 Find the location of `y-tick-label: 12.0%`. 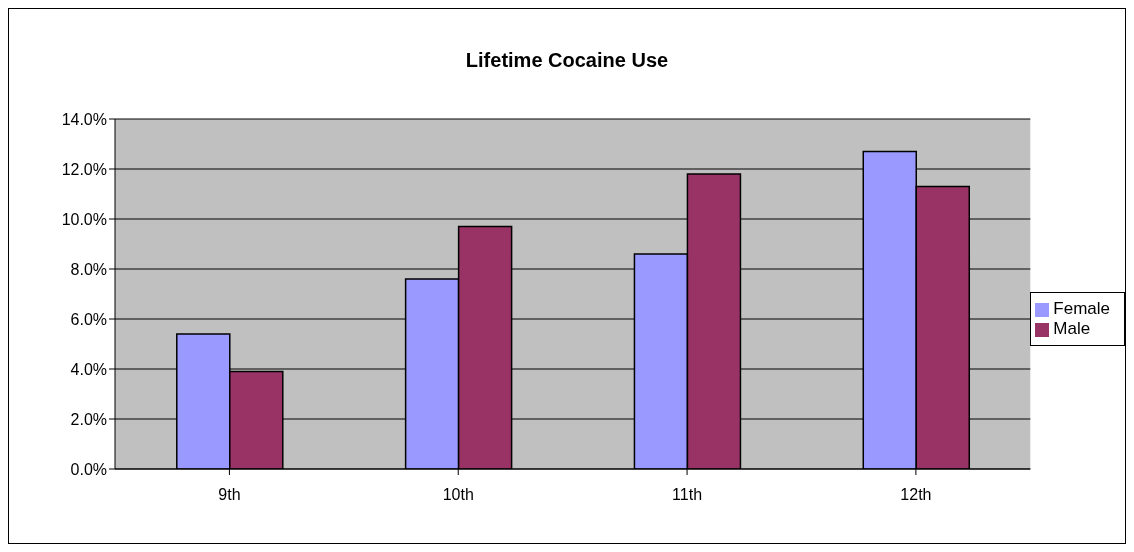

y-tick-label: 12.0% is located at coordinates (84, 169).